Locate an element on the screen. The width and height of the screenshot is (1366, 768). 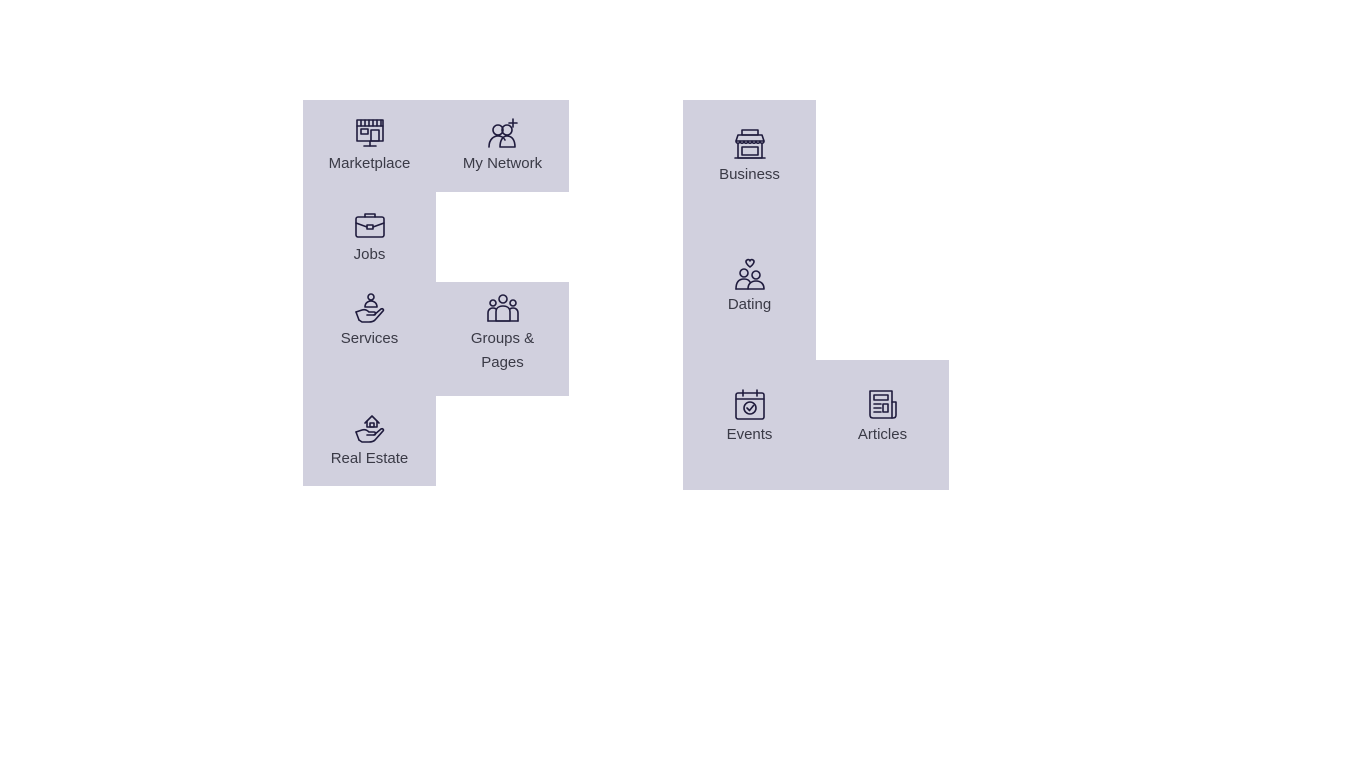
groups-icon is located at coordinates (503, 309).